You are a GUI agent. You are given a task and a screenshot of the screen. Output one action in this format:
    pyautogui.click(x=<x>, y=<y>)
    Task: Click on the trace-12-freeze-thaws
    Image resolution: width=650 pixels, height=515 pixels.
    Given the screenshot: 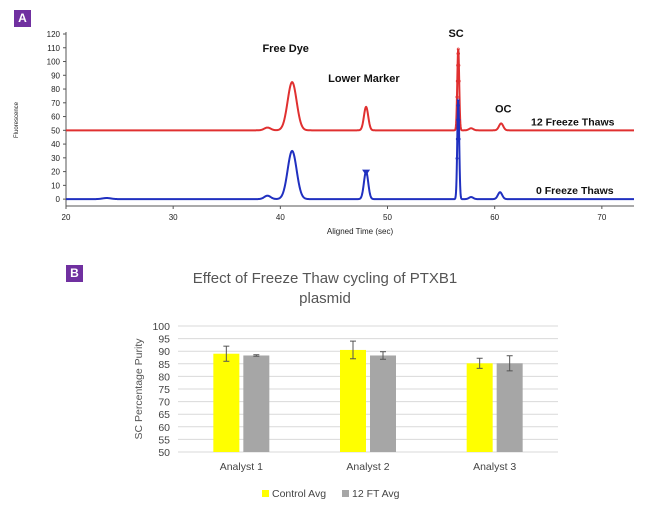 What is the action you would take?
    pyautogui.click(x=350, y=90)
    